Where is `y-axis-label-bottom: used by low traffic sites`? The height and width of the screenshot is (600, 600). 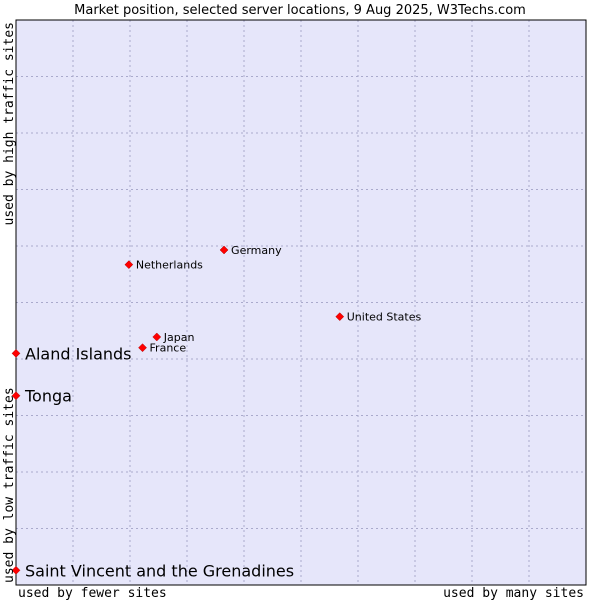 y-axis-label-bottom: used by low traffic sites is located at coordinates (9, 485).